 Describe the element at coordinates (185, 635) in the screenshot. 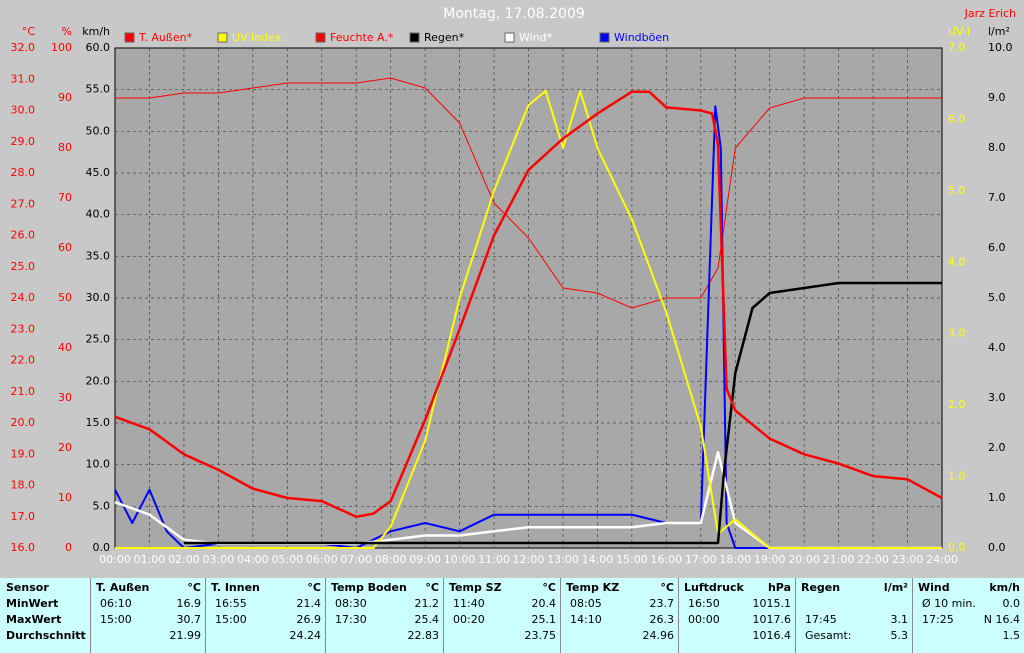

I see `cell-value: 21.99` at that location.